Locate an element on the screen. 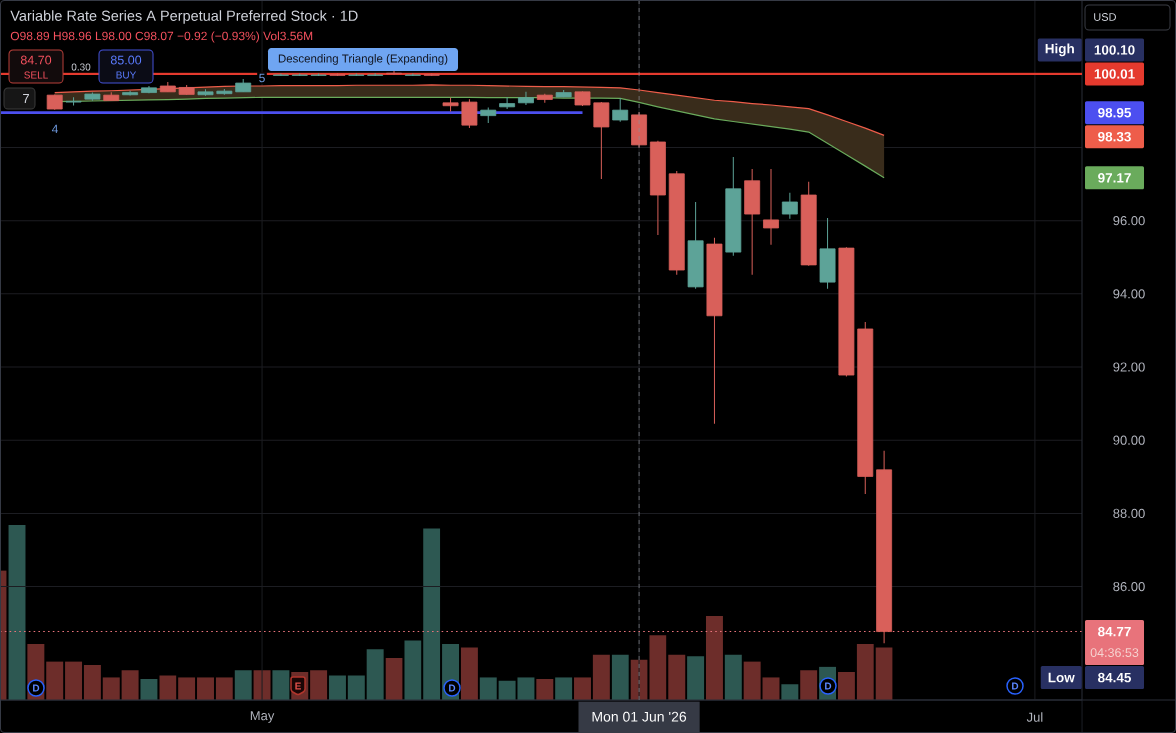 The image size is (1176, 733). y-tick-label: 86.00 is located at coordinates (1129, 586).